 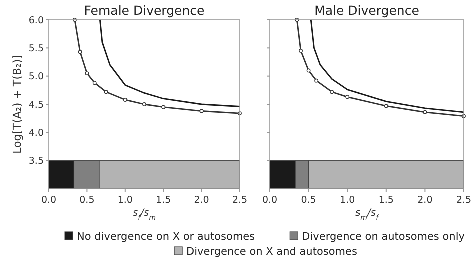 What do you see at coordinates (144, 215) in the screenshot?
I see `x-axis-title: s$_{f}$/s$_{m}$` at bounding box center [144, 215].